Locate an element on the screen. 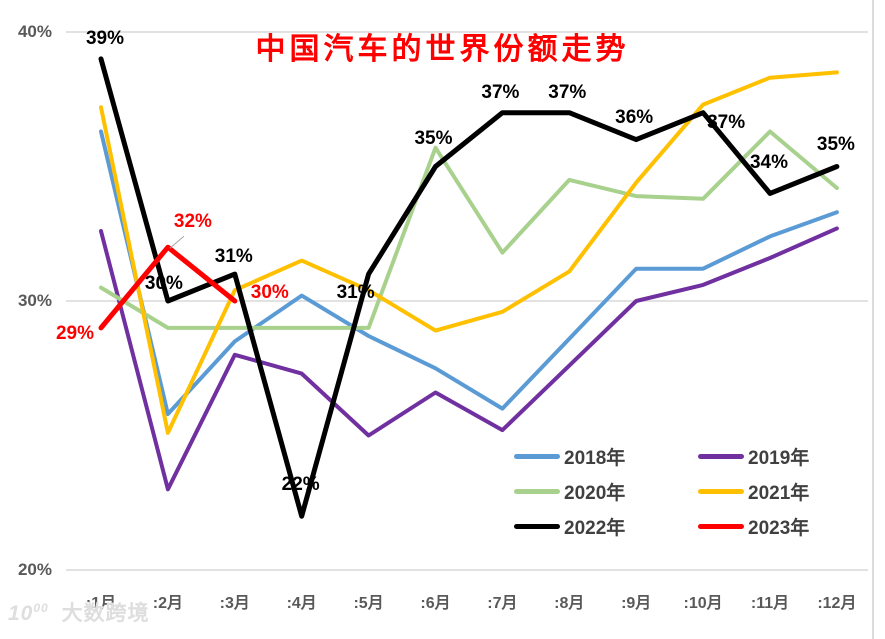  data-label-2022年: 34% is located at coordinates (769, 163).